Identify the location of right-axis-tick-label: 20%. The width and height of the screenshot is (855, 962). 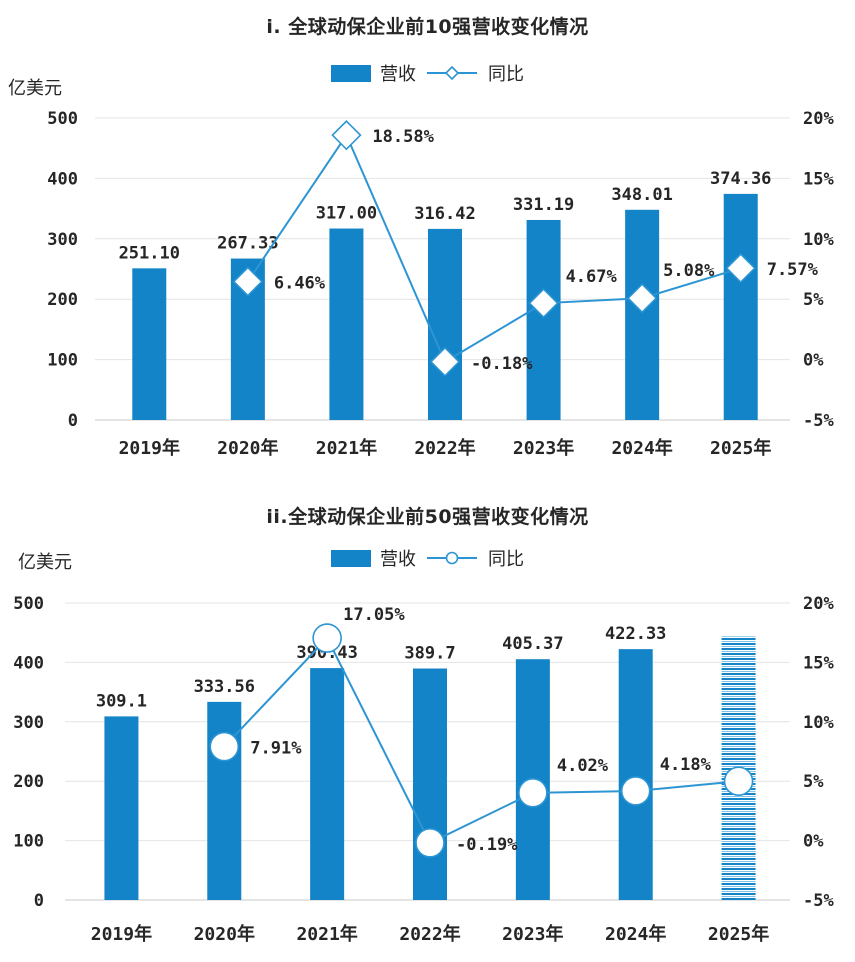
(818, 604).